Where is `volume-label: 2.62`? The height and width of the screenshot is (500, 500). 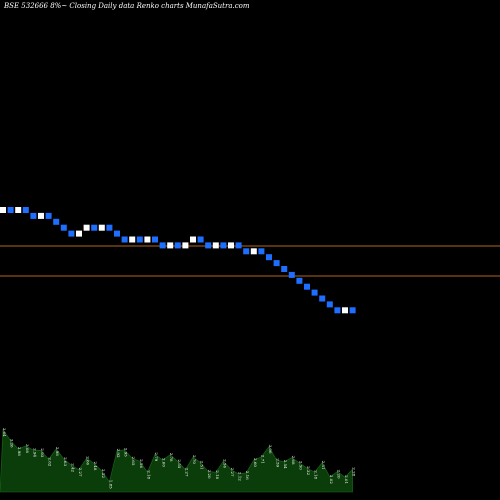
volume-label: 2.62 is located at coordinates (50, 461).